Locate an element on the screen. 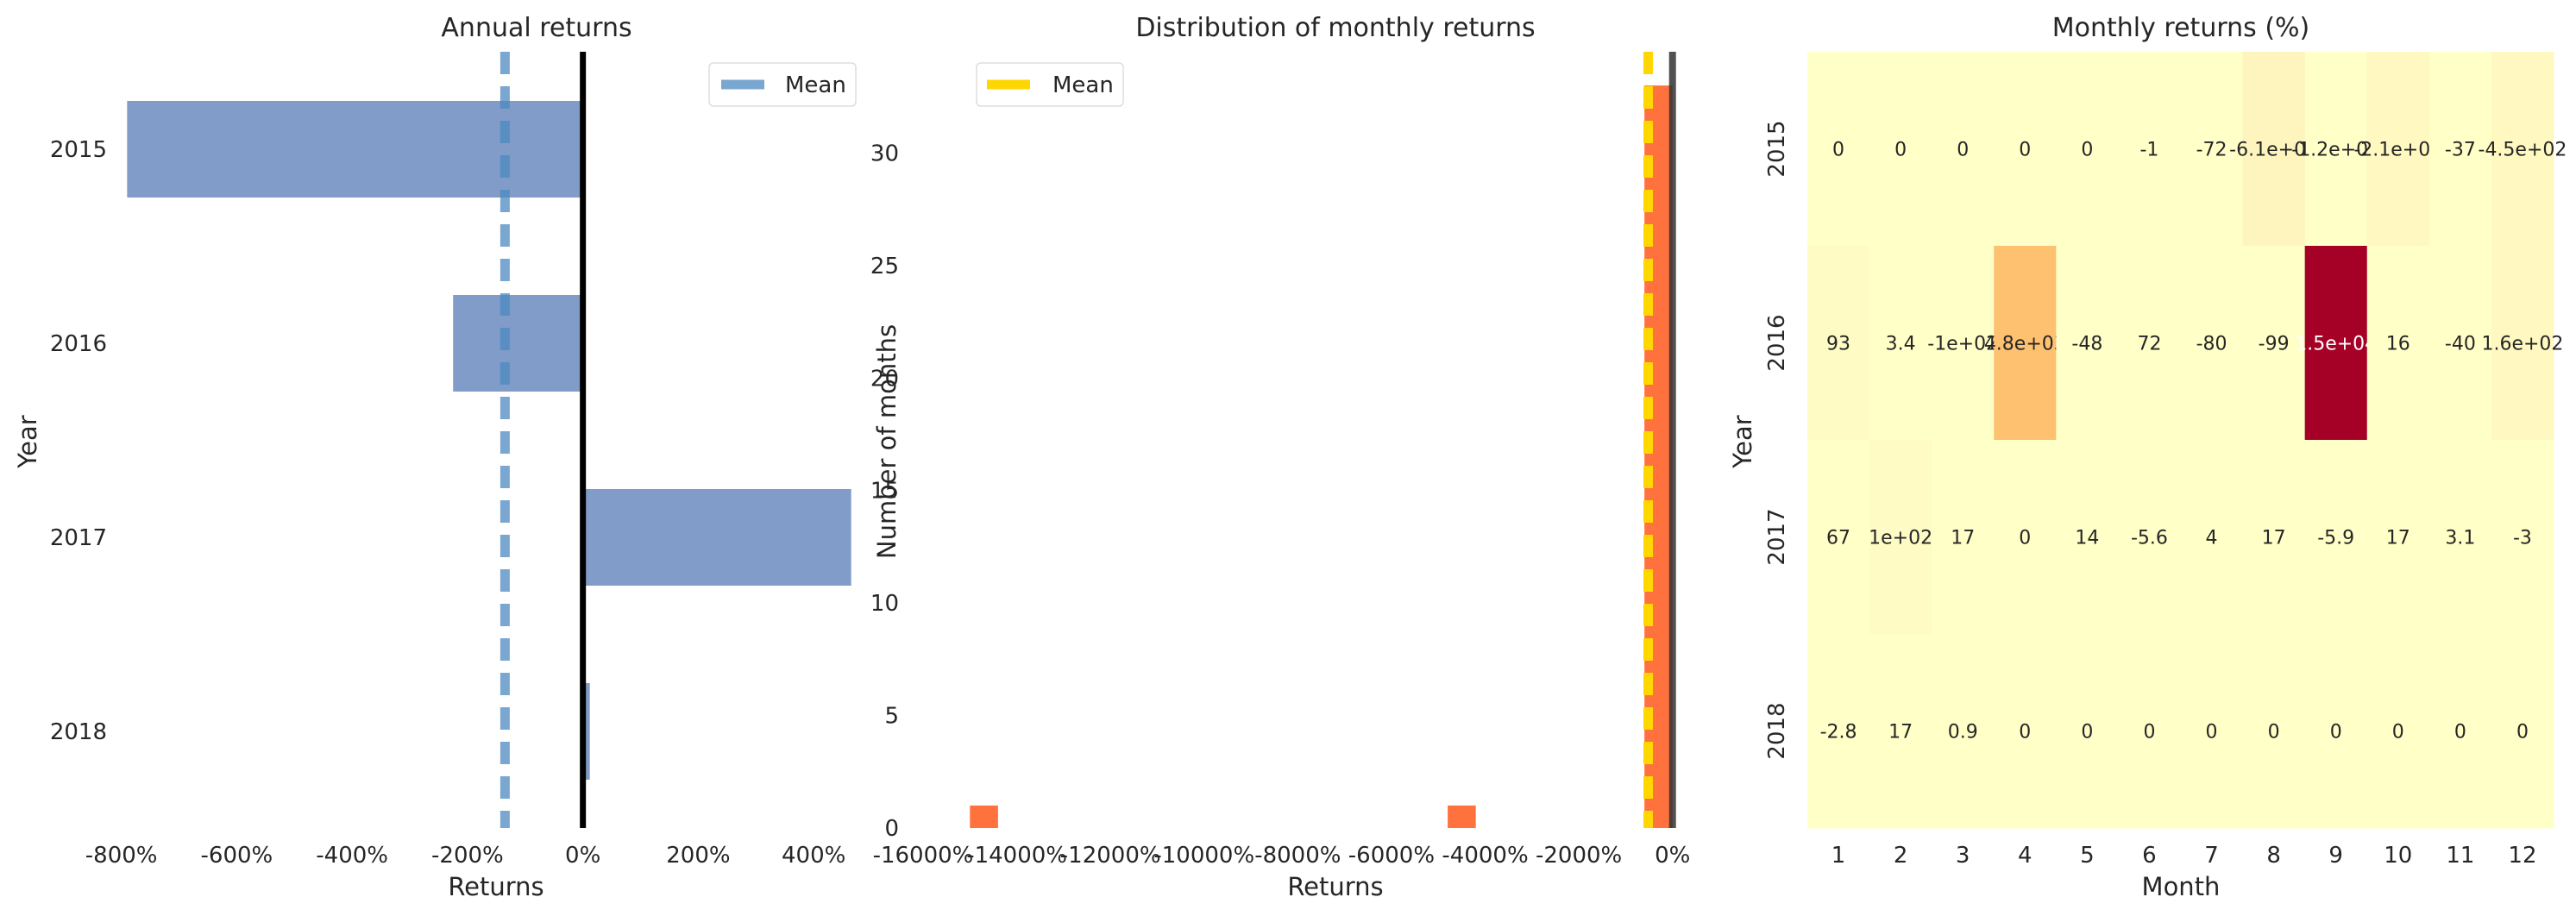 This screenshot has height=916, width=2576. y-axis-label: Year is located at coordinates (1742, 442).